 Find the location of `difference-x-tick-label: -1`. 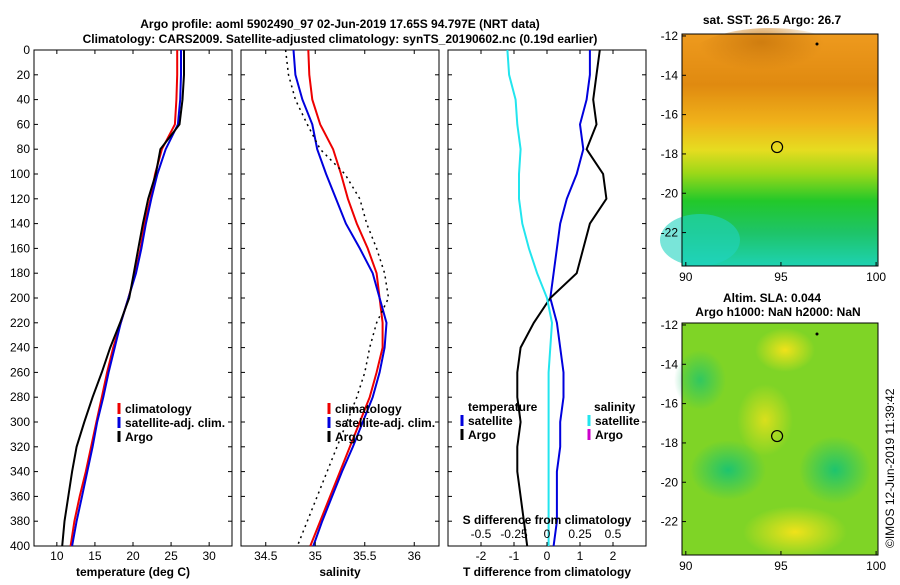

difference-x-tick-label: -1 is located at coordinates (514, 556).